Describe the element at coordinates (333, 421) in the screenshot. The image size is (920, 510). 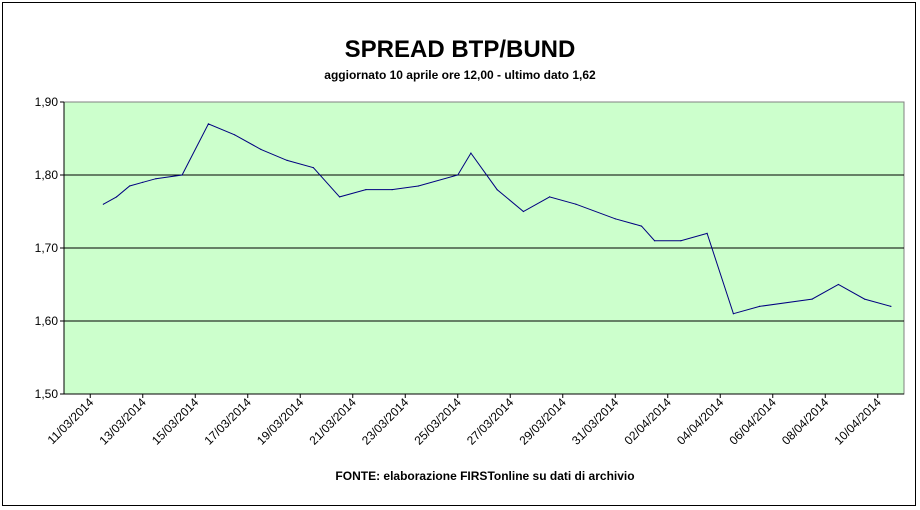
I see `x-tick-label: 21/03/2014` at that location.